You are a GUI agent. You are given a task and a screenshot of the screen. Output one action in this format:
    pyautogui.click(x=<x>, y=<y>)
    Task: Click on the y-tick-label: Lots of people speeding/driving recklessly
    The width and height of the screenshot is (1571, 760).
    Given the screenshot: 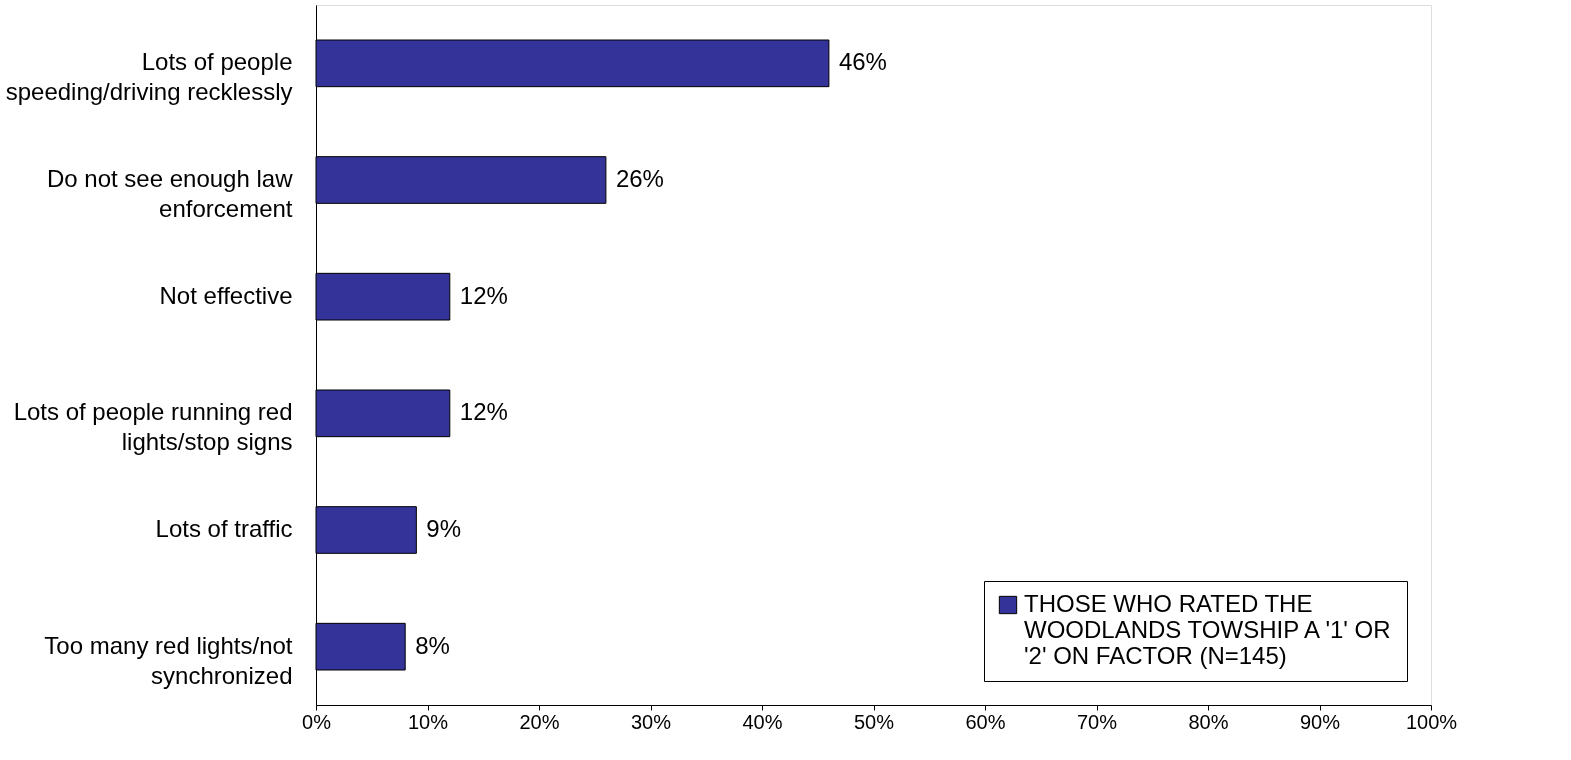 What is the action you would take?
    pyautogui.click(x=149, y=77)
    